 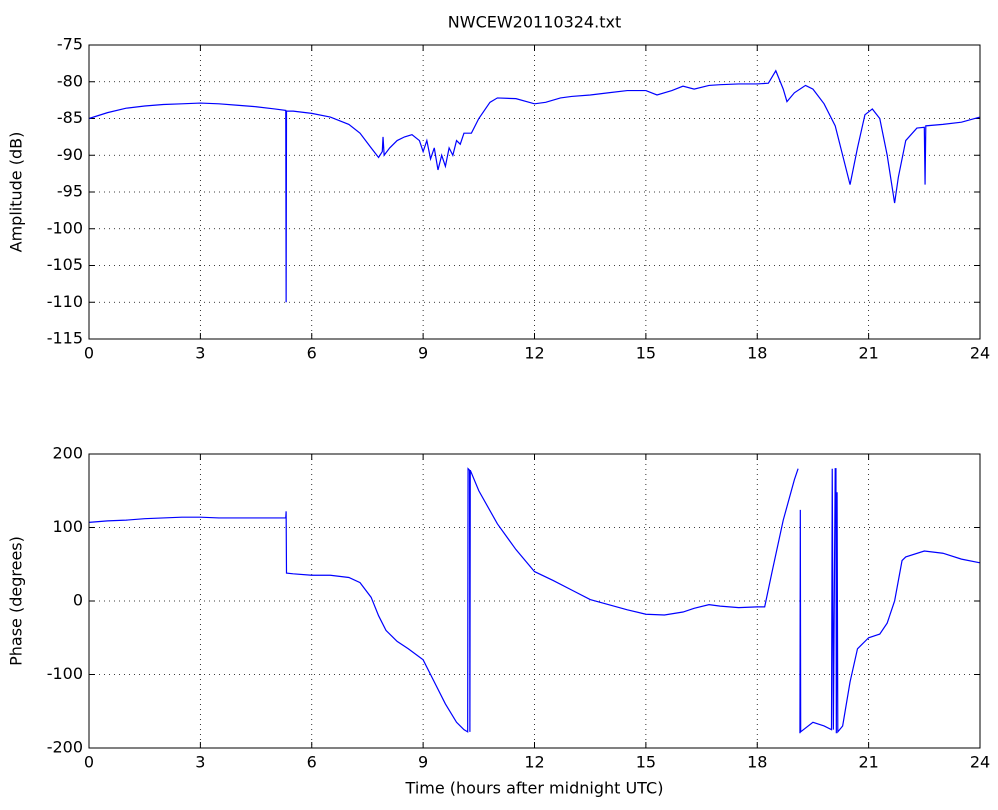 I want to click on y-tick-label: -80, so click(x=70, y=80).